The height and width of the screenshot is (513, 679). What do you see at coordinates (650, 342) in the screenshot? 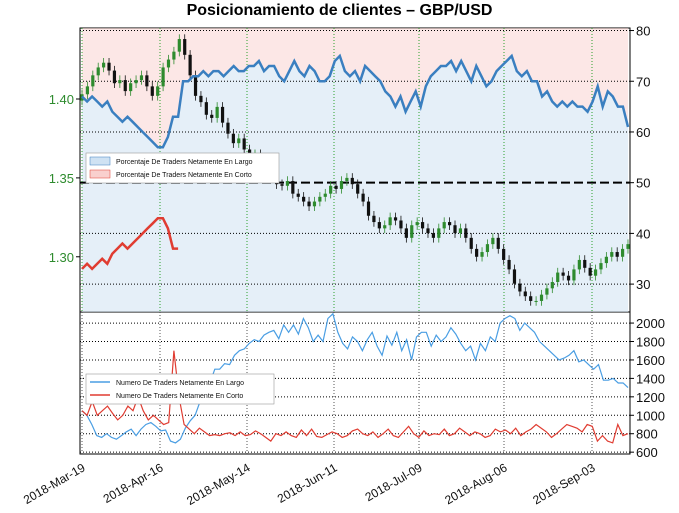
I see `bottom-right-axis-tick: 1800` at bounding box center [650, 342].